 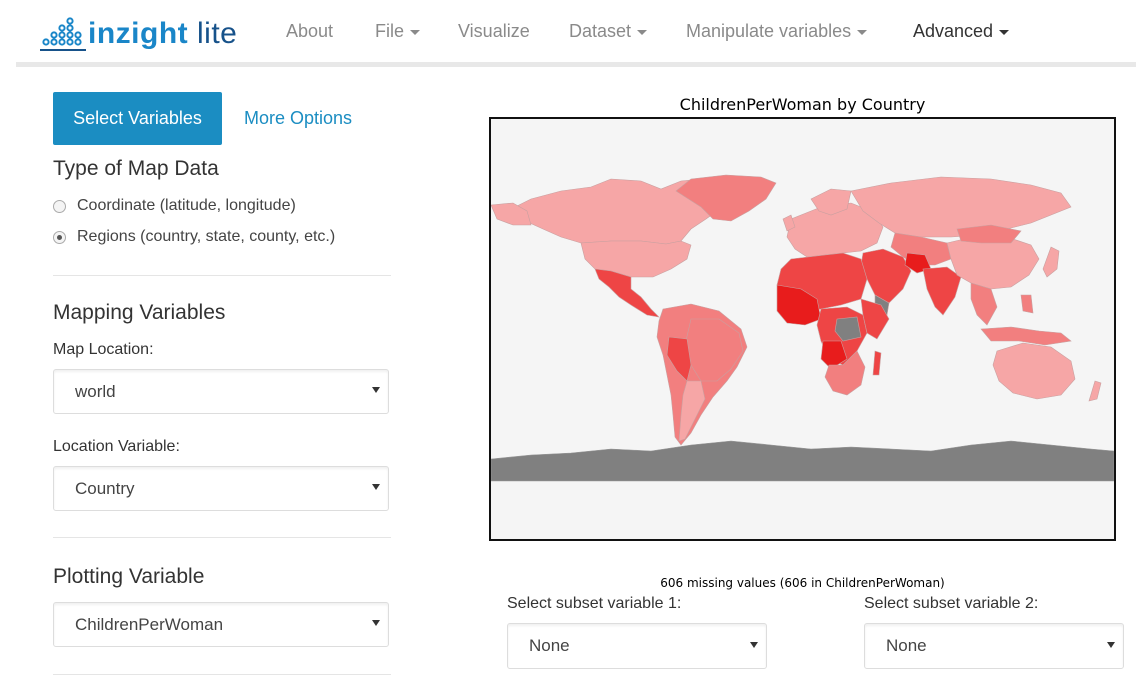 I want to click on nav-file-label: File, so click(x=390, y=31).